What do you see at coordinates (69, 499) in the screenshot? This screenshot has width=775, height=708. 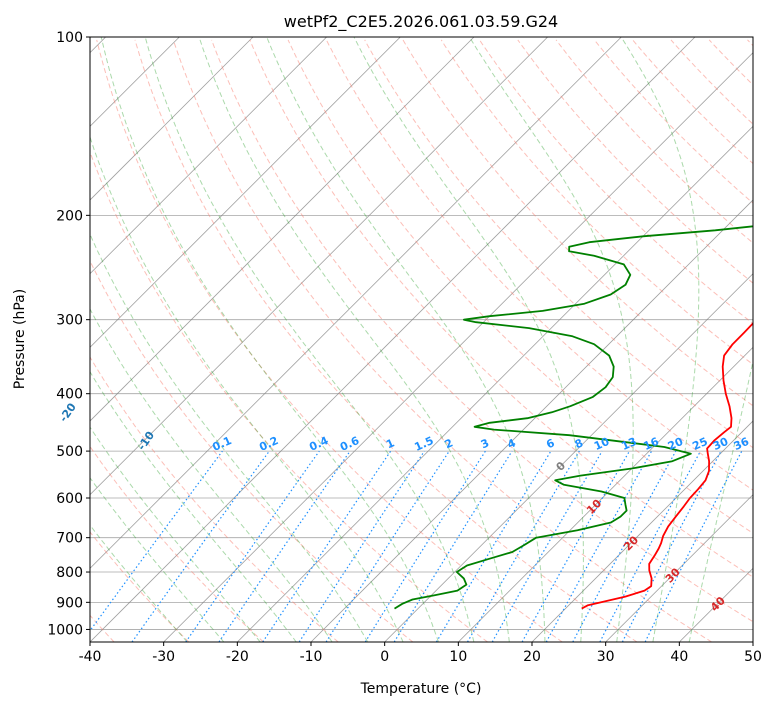 I see `y-tick-label: 600` at bounding box center [69, 499].